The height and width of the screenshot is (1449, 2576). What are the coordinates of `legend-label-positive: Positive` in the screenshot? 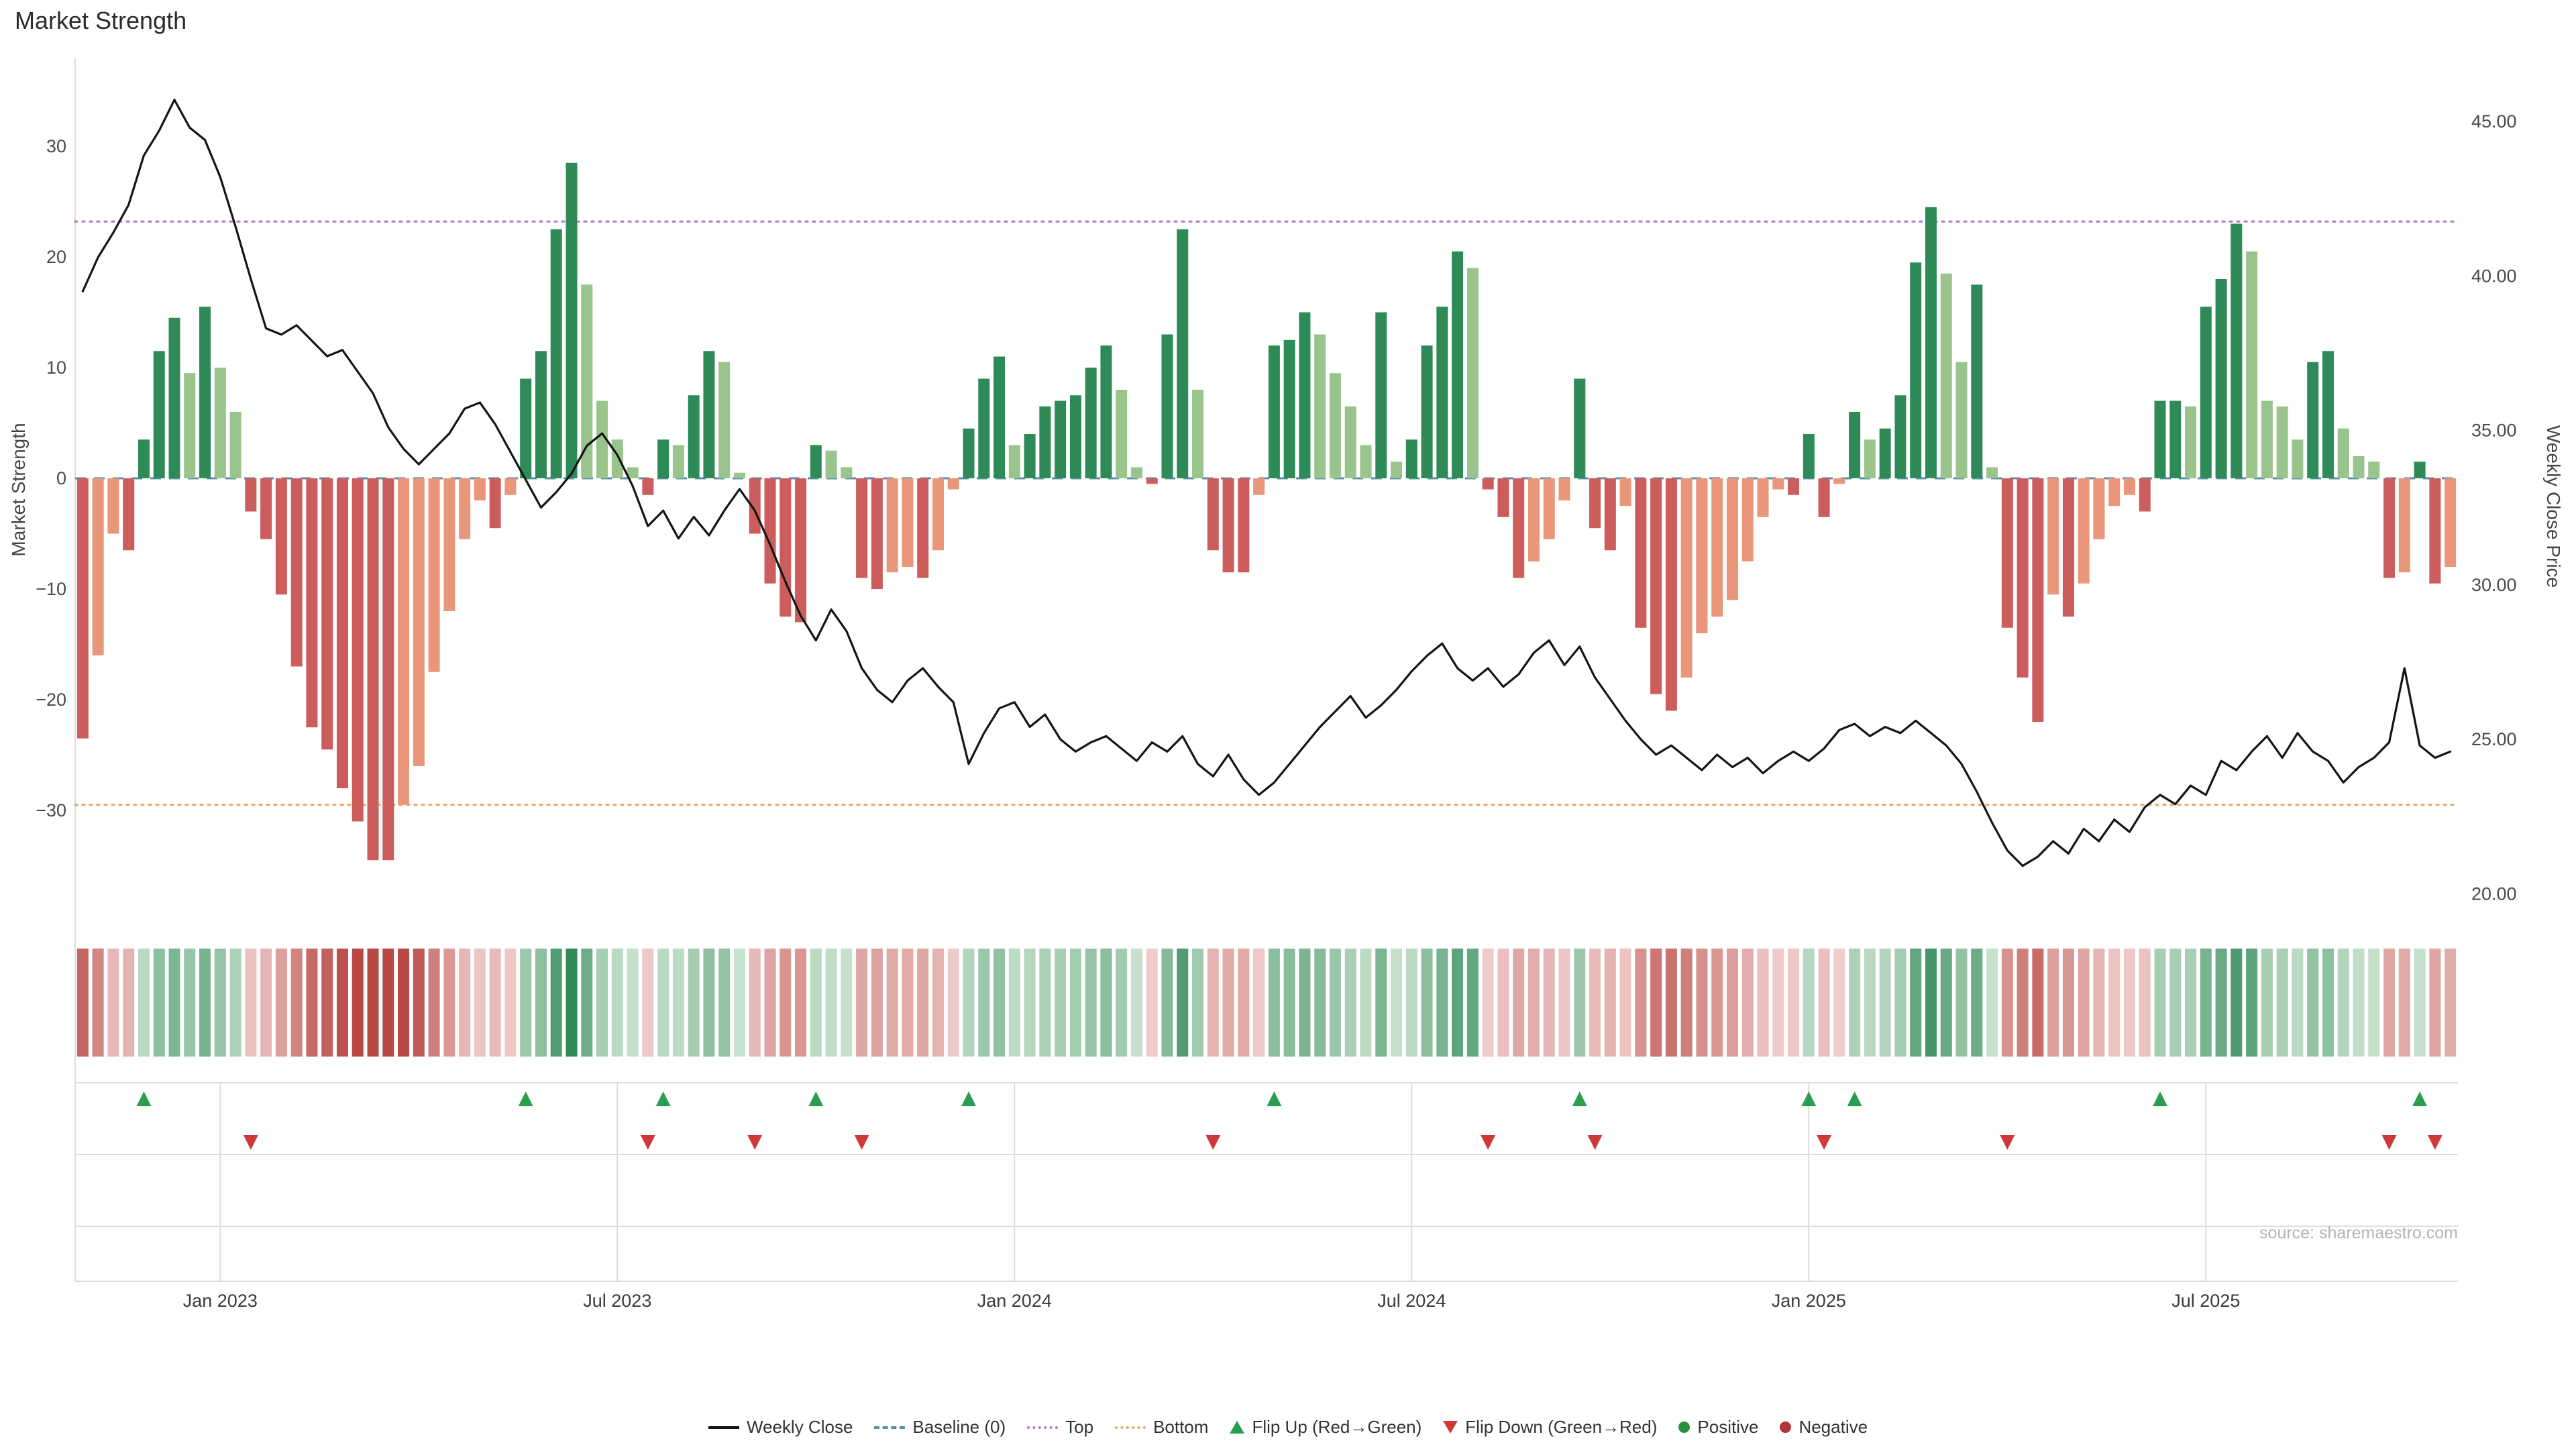 It's located at (1728, 1427).